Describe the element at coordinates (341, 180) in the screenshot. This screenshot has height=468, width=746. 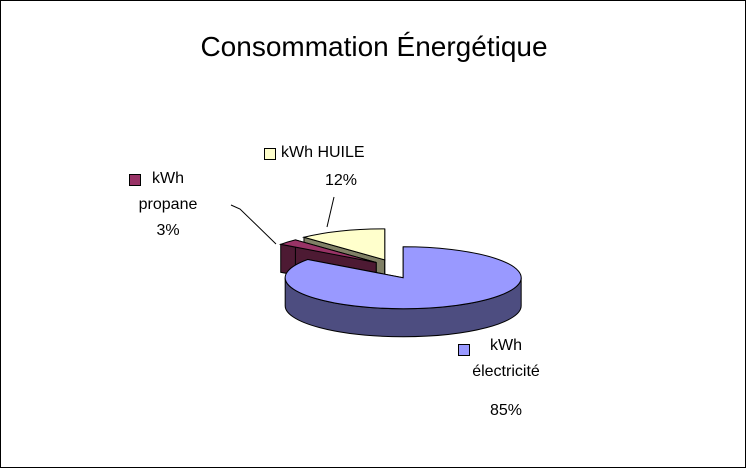
I see `value-label: 12%` at that location.